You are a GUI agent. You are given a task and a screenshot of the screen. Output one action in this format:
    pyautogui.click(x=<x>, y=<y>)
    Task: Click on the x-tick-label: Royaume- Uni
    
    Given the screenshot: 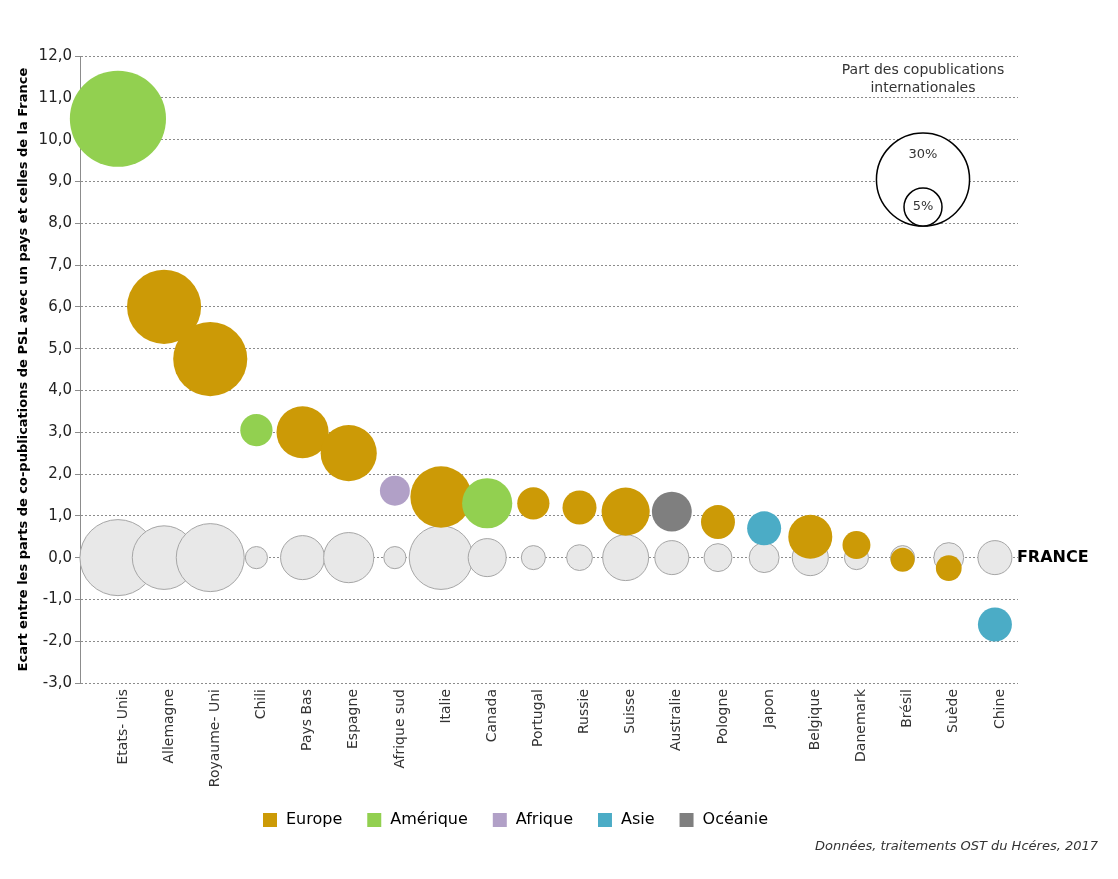 What is the action you would take?
    pyautogui.click(x=213, y=738)
    